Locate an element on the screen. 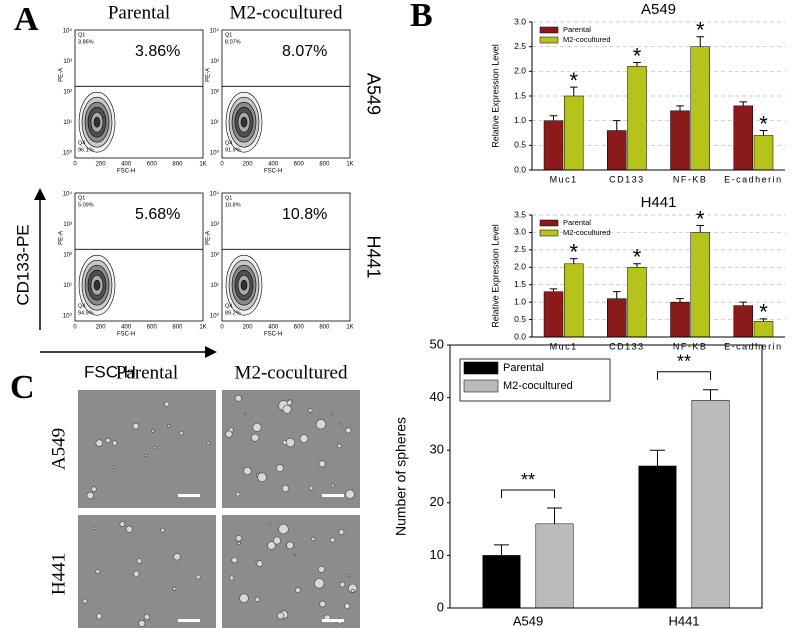  chart-title: A549 is located at coordinates (658, 9).